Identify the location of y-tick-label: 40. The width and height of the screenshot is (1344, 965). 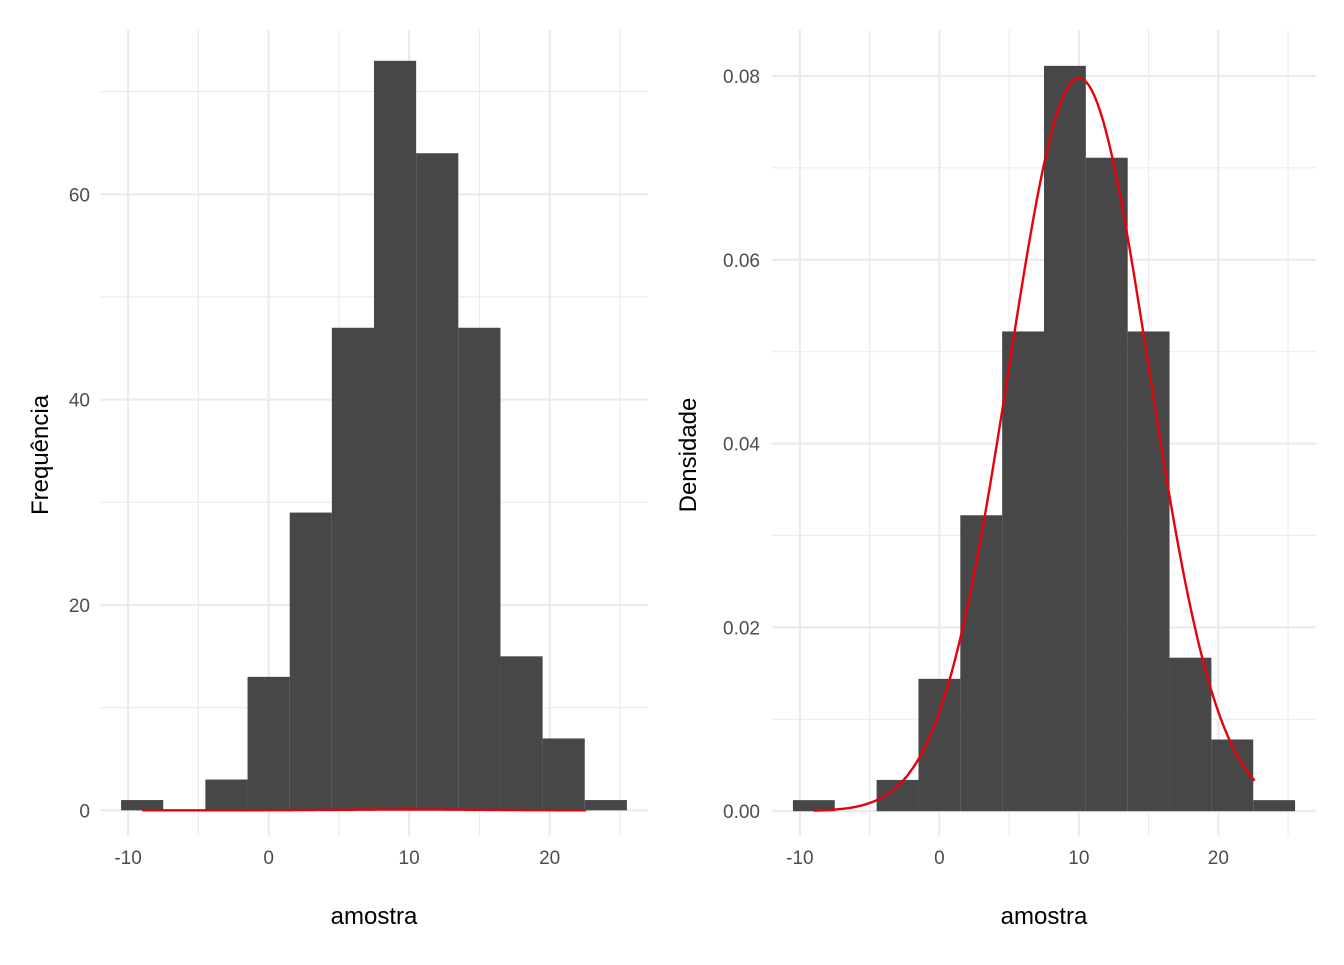
(79, 401).